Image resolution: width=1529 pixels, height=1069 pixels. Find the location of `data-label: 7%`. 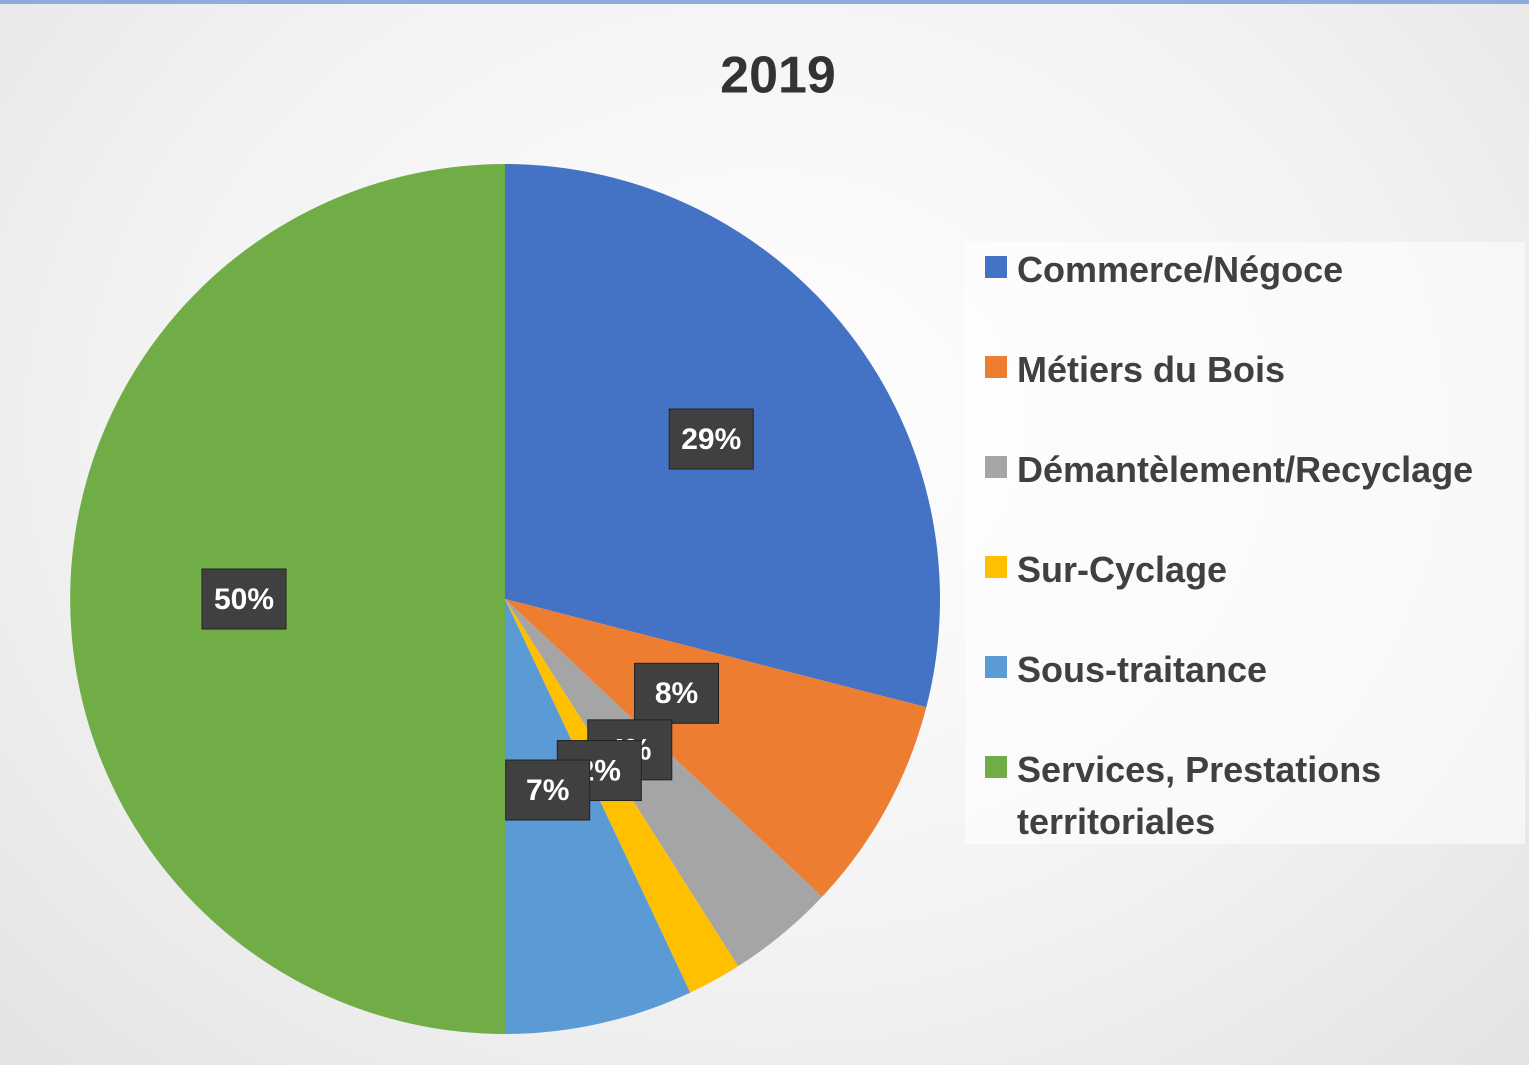

data-label: 7% is located at coordinates (548, 790).